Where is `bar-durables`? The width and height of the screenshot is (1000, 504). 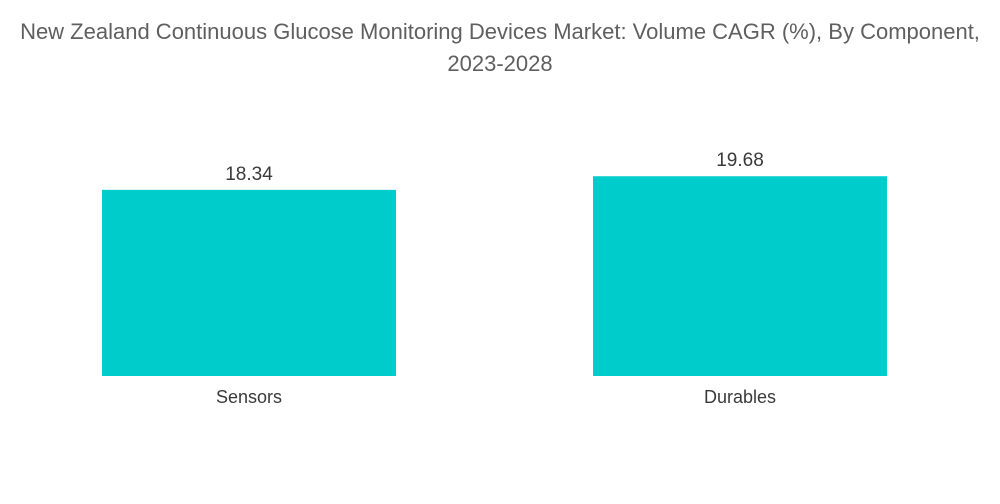 bar-durables is located at coordinates (740, 276).